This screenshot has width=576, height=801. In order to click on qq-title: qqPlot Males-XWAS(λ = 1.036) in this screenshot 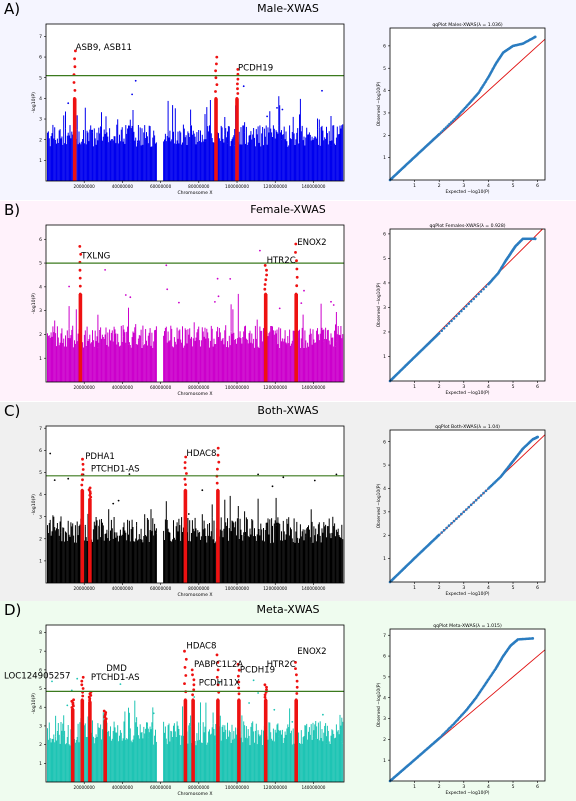, I will do `click(467, 25)`.